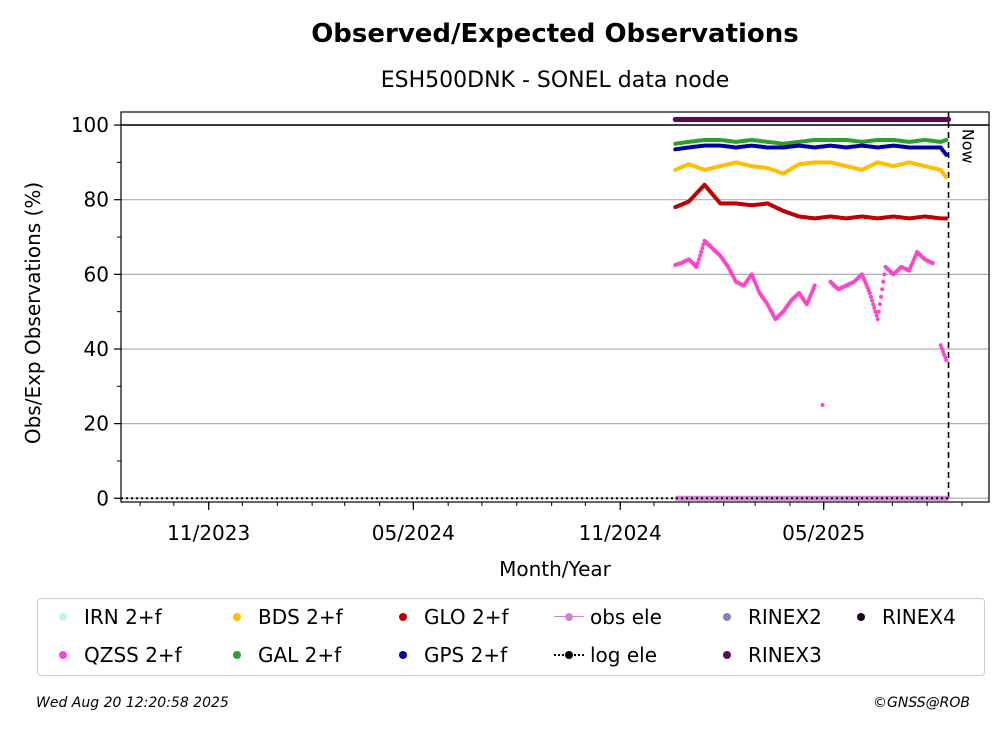 The width and height of the screenshot is (1008, 734). Describe the element at coordinates (569, 617) in the screenshot. I see `legend-marker-obs-ele` at that location.